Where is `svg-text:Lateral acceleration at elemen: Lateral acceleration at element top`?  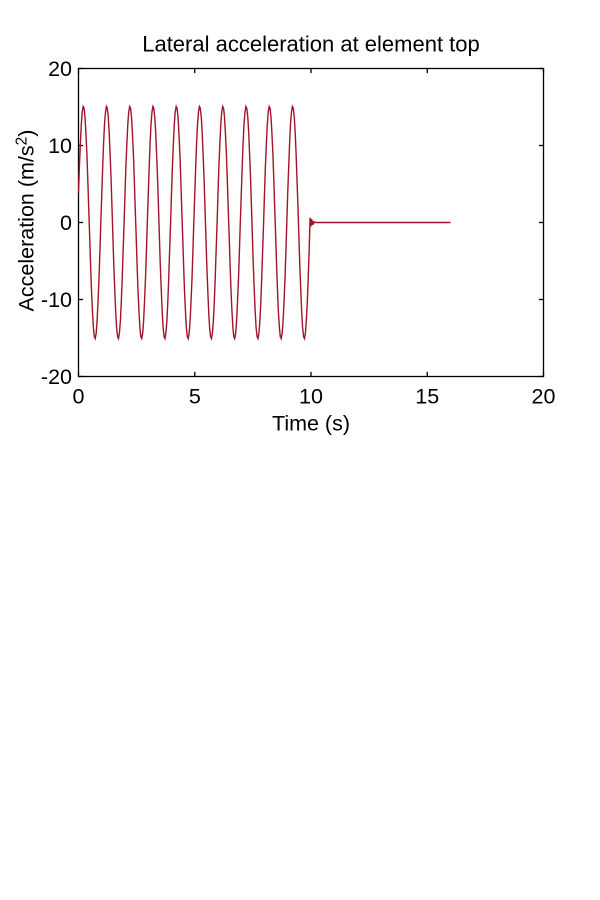
svg-text:Lateral acceleration at elemen: Lateral acceleration at element top is located at coordinates (311, 44).